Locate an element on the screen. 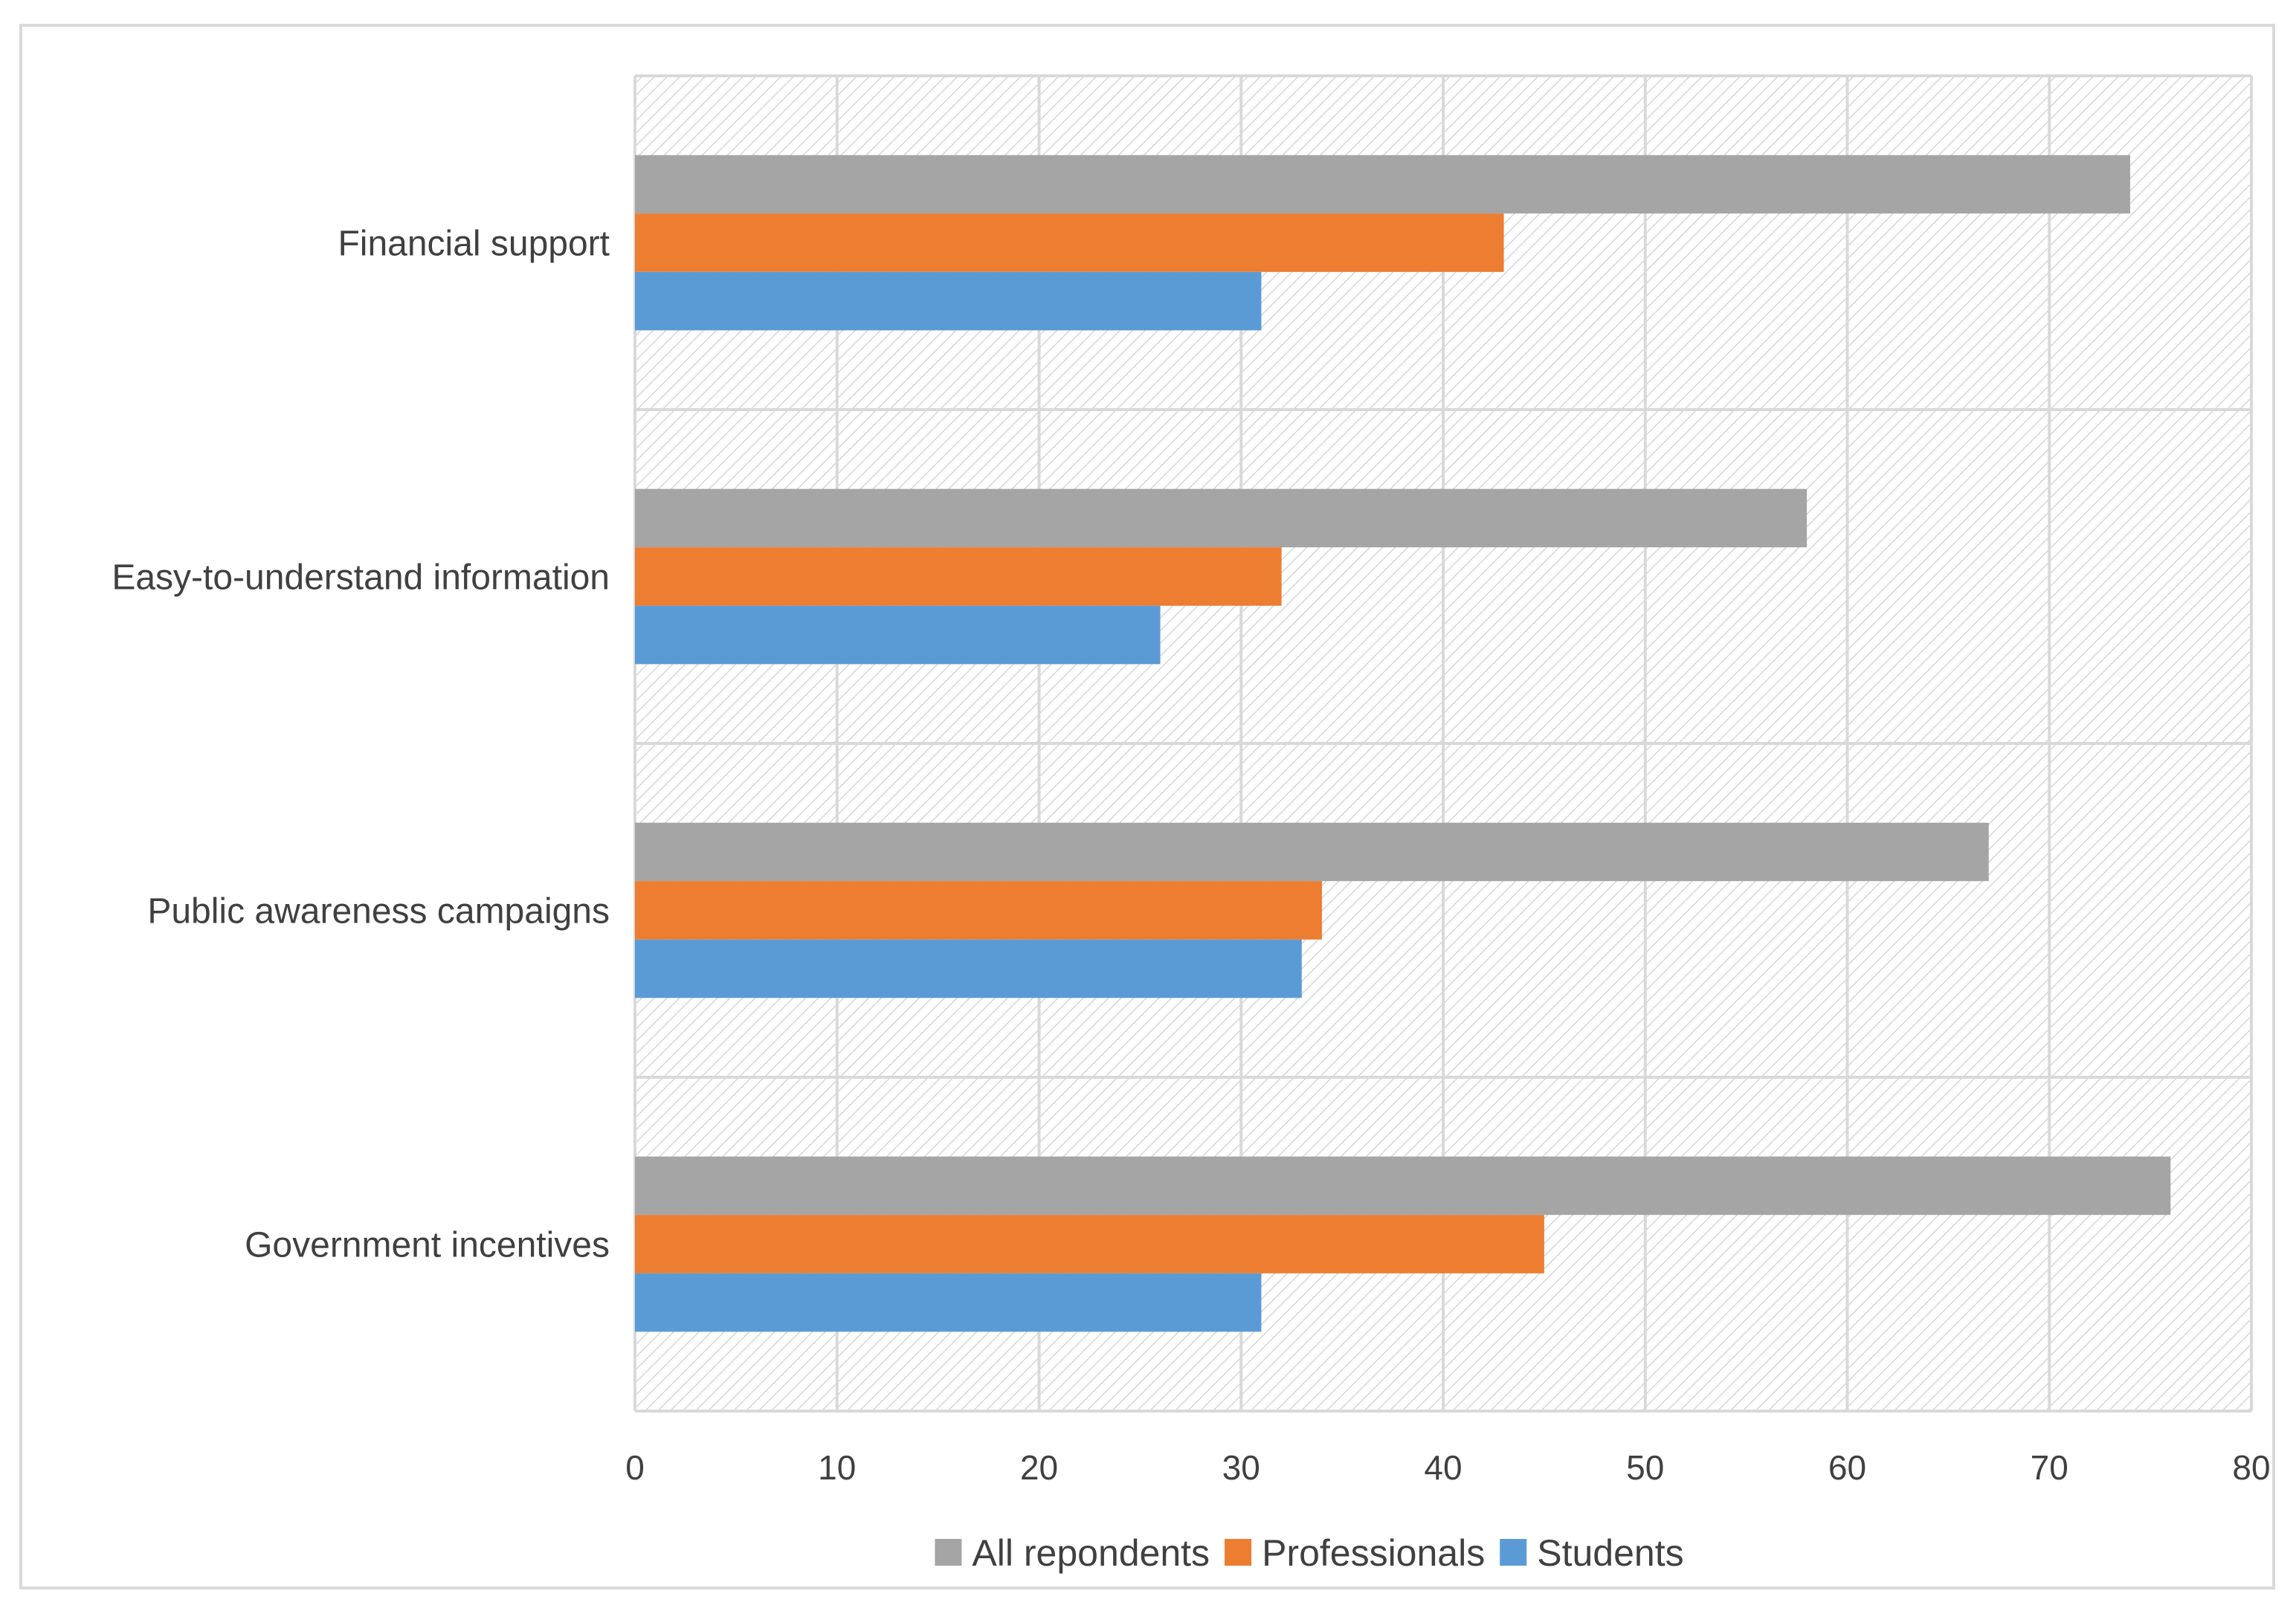 This screenshot has height=1614, width=2296. x-tick-label: 30 is located at coordinates (1241, 1467).